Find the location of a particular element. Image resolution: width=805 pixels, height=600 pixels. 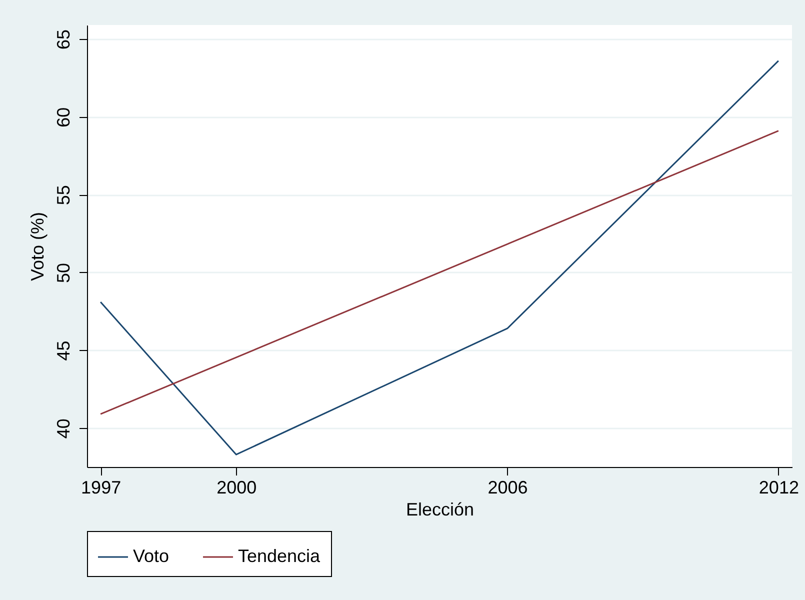

x-tick-label: 2012 is located at coordinates (778, 488).